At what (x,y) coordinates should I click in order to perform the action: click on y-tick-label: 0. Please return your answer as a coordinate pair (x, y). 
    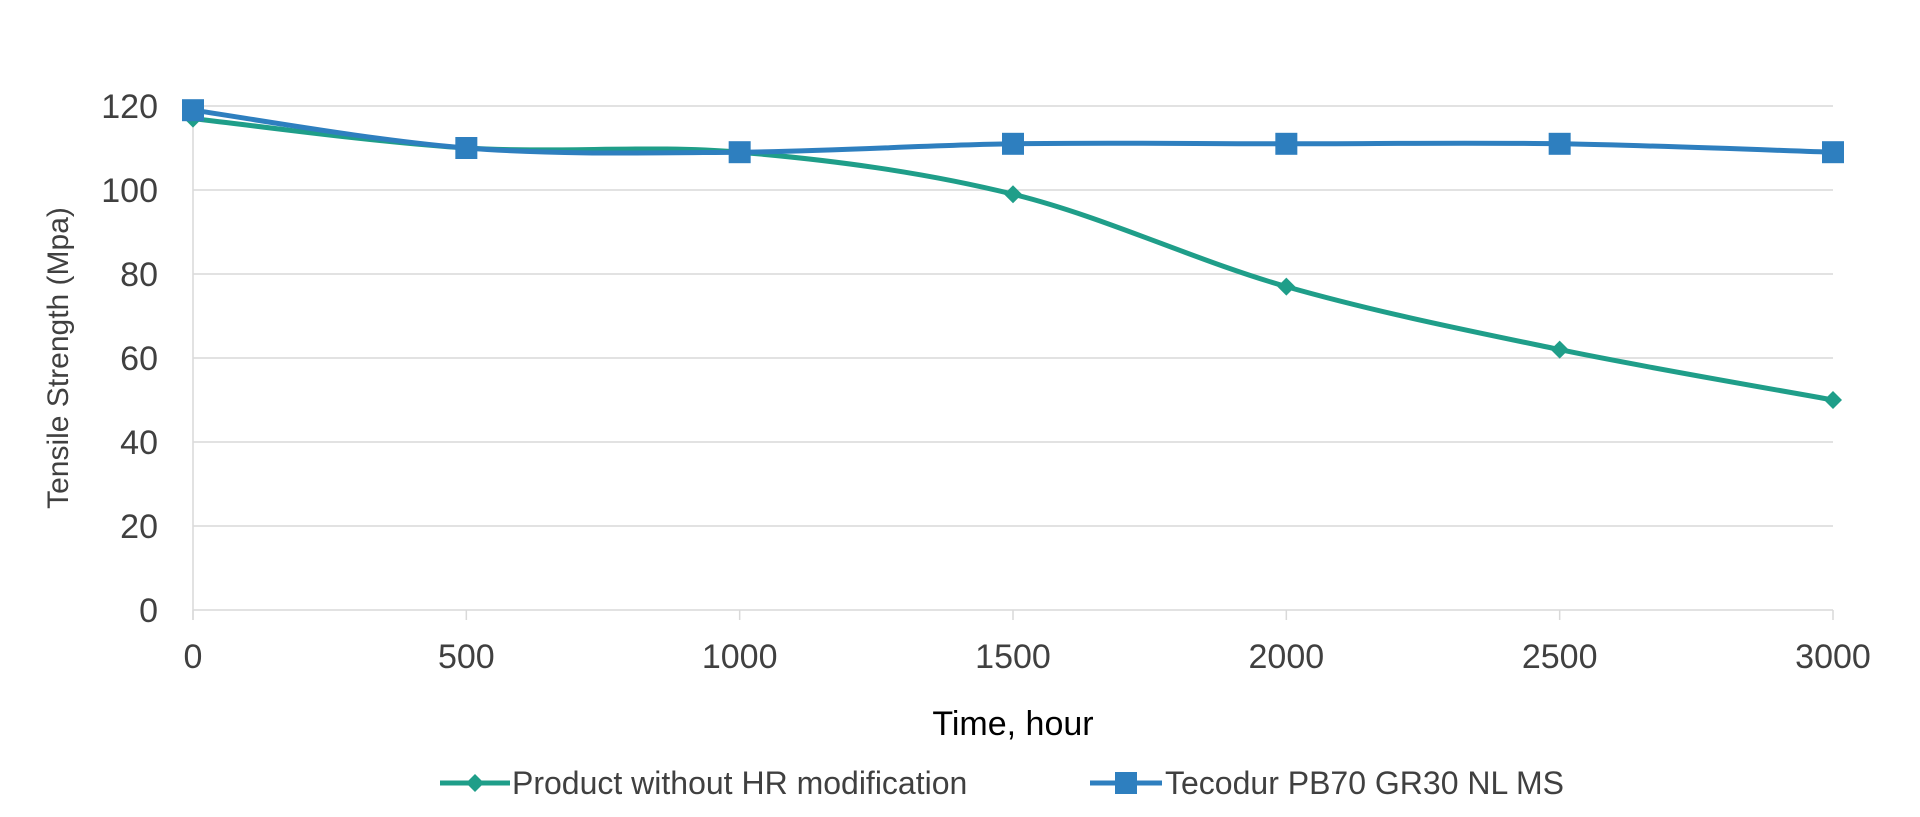
    Looking at the image, I should click on (148, 611).